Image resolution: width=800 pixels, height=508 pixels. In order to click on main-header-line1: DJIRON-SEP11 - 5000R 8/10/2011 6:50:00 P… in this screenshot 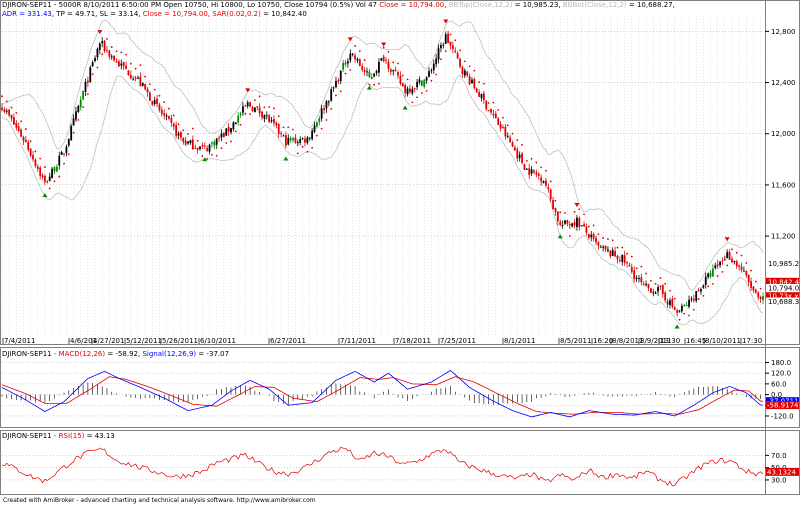, I will do `click(338, 5)`.